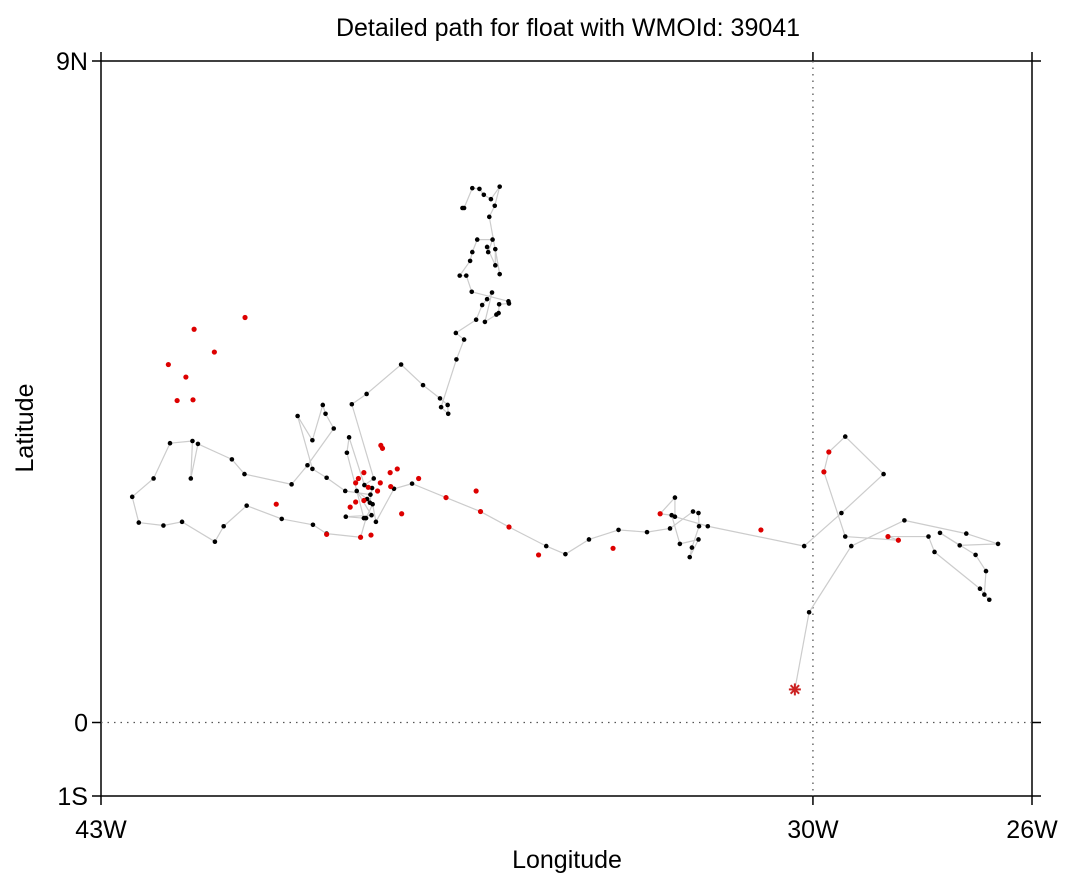  Describe the element at coordinates (25, 428) in the screenshot. I see `y-axis-label: Latitude` at that location.